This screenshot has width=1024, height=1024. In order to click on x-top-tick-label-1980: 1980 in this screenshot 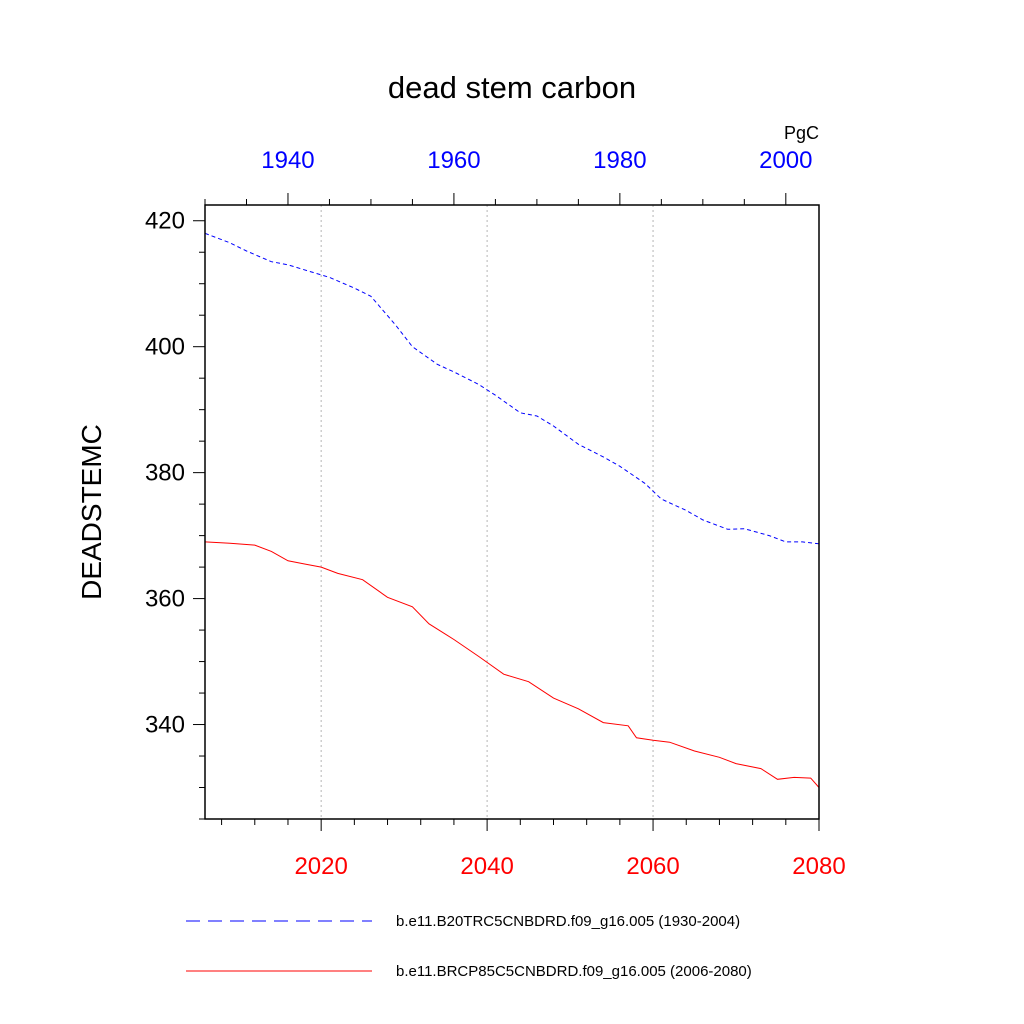, I will do `click(619, 160)`.